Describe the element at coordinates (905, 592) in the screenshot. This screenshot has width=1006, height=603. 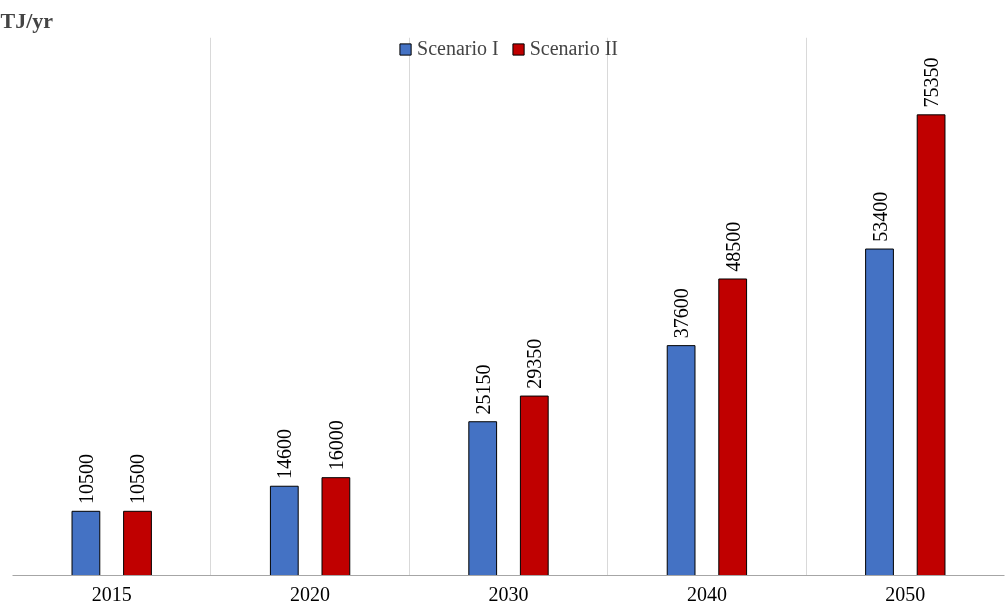
I see `x-tick-label: 2050` at that location.